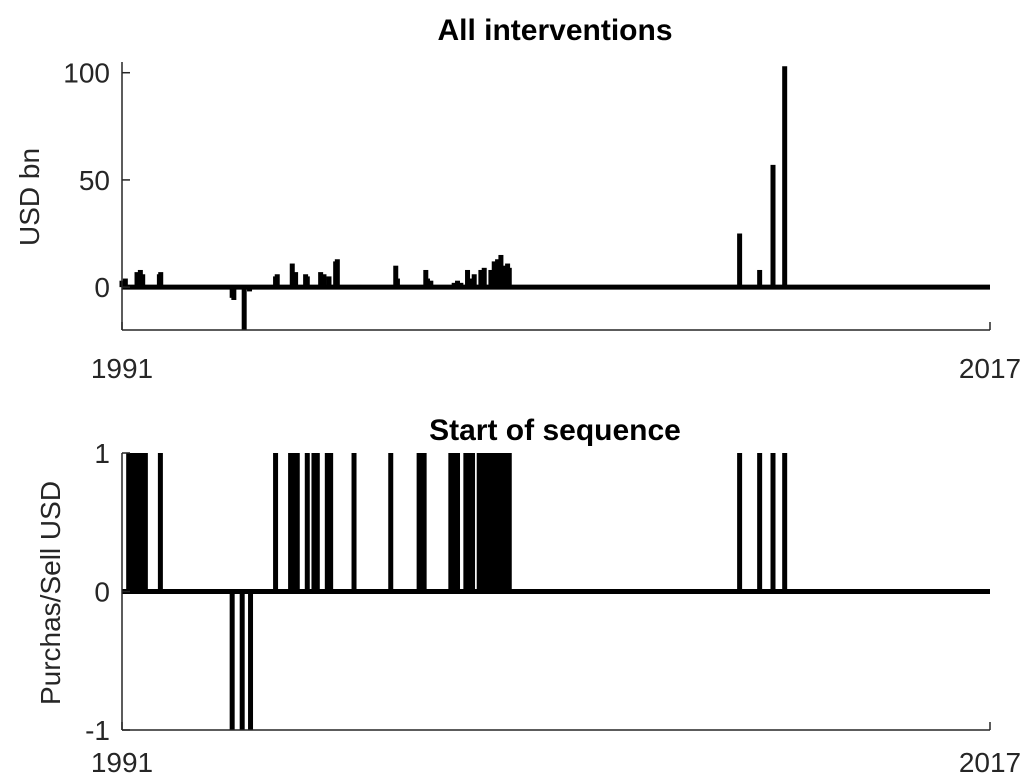  What do you see at coordinates (86, 73) in the screenshot?
I see `y-tick-label: 100` at bounding box center [86, 73].